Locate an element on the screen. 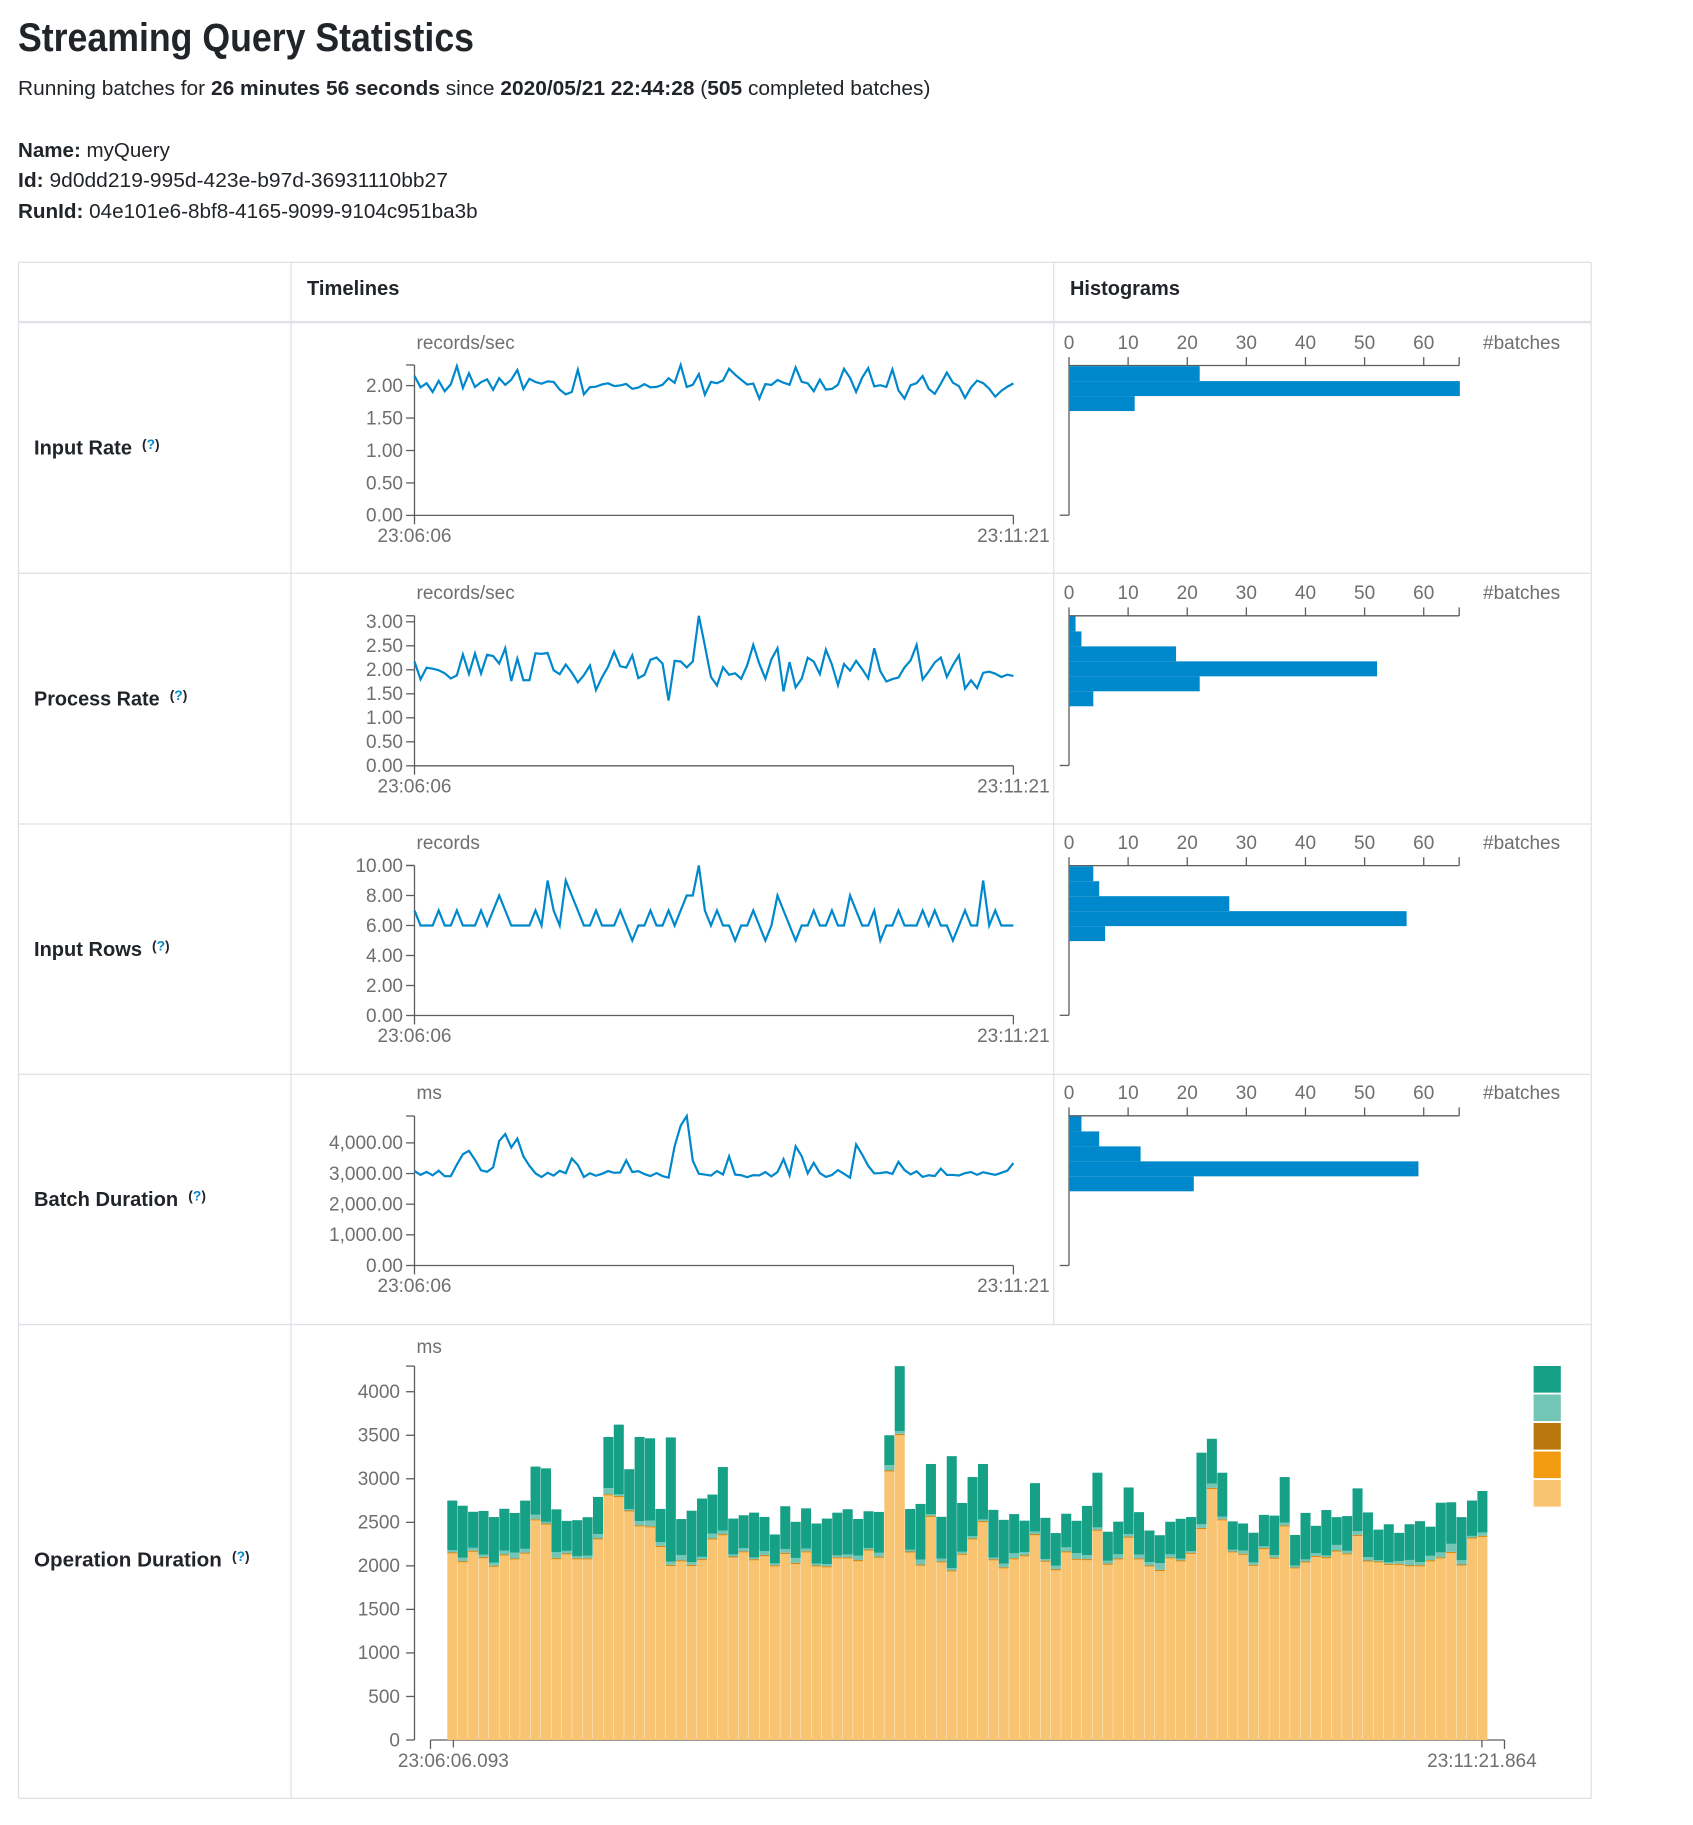  svg-text: Timelines is located at coordinates (353, 289).